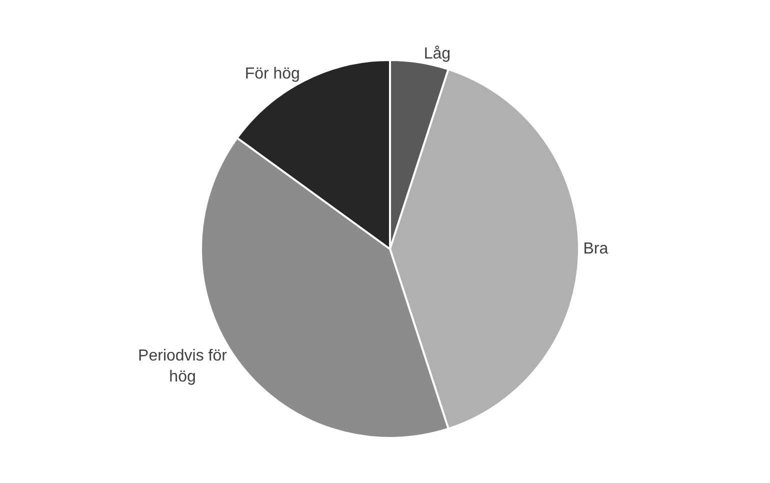 The width and height of the screenshot is (770, 483). I want to click on slice-label: Periodvis för hög, so click(183, 367).